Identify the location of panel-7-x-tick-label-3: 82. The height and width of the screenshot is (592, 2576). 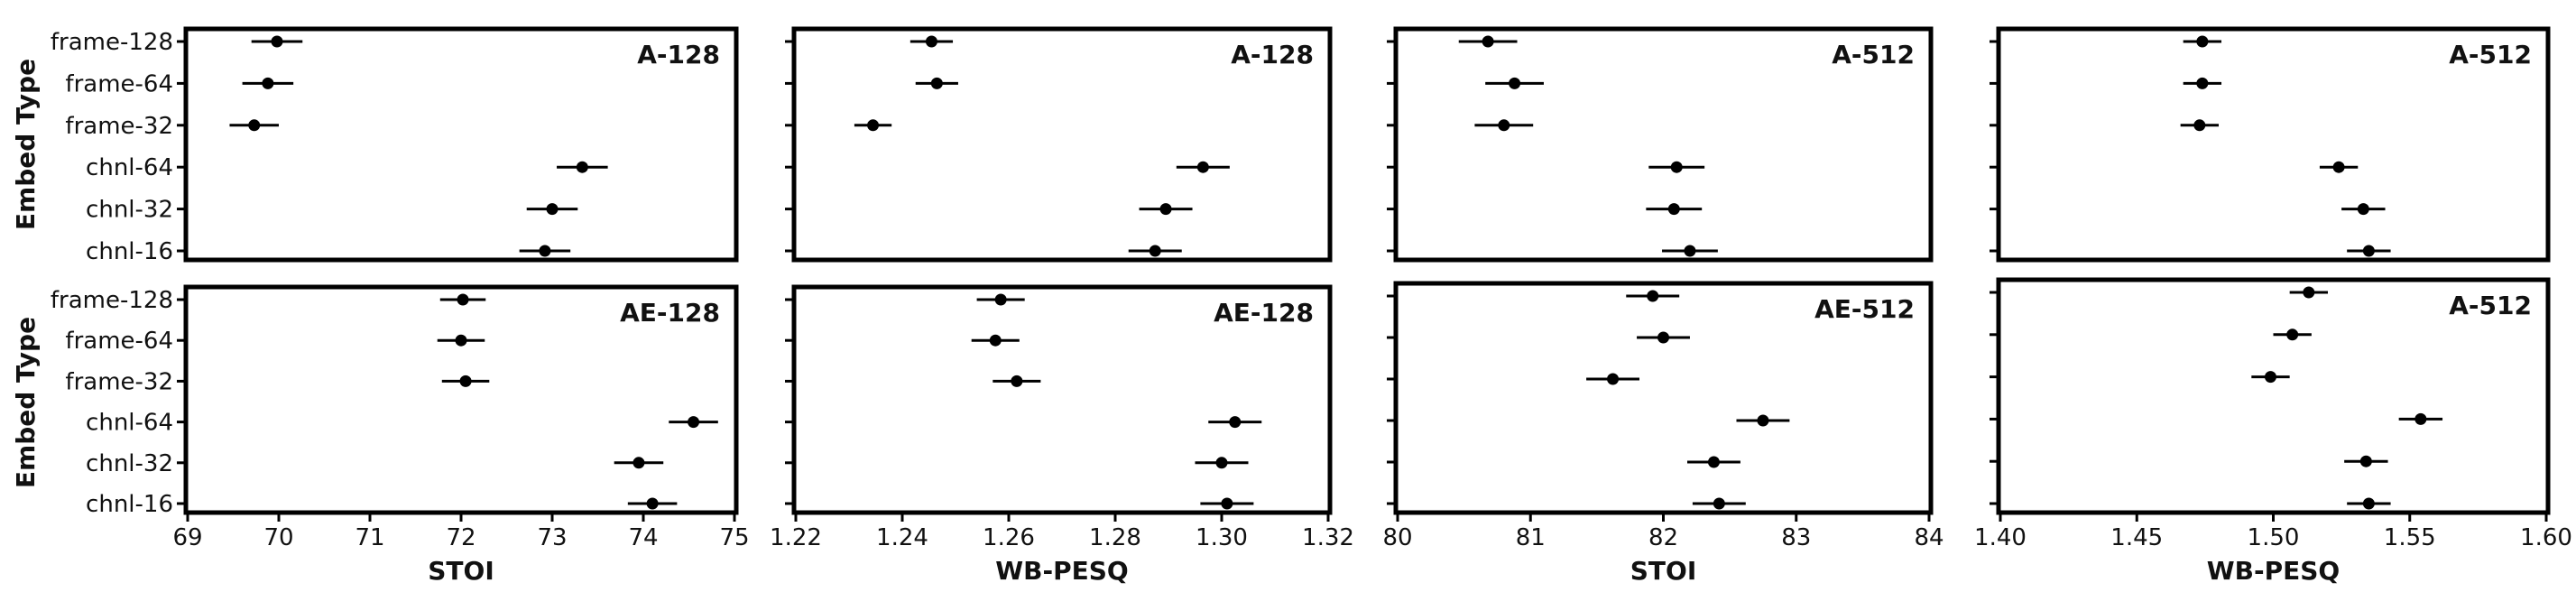
(1663, 537).